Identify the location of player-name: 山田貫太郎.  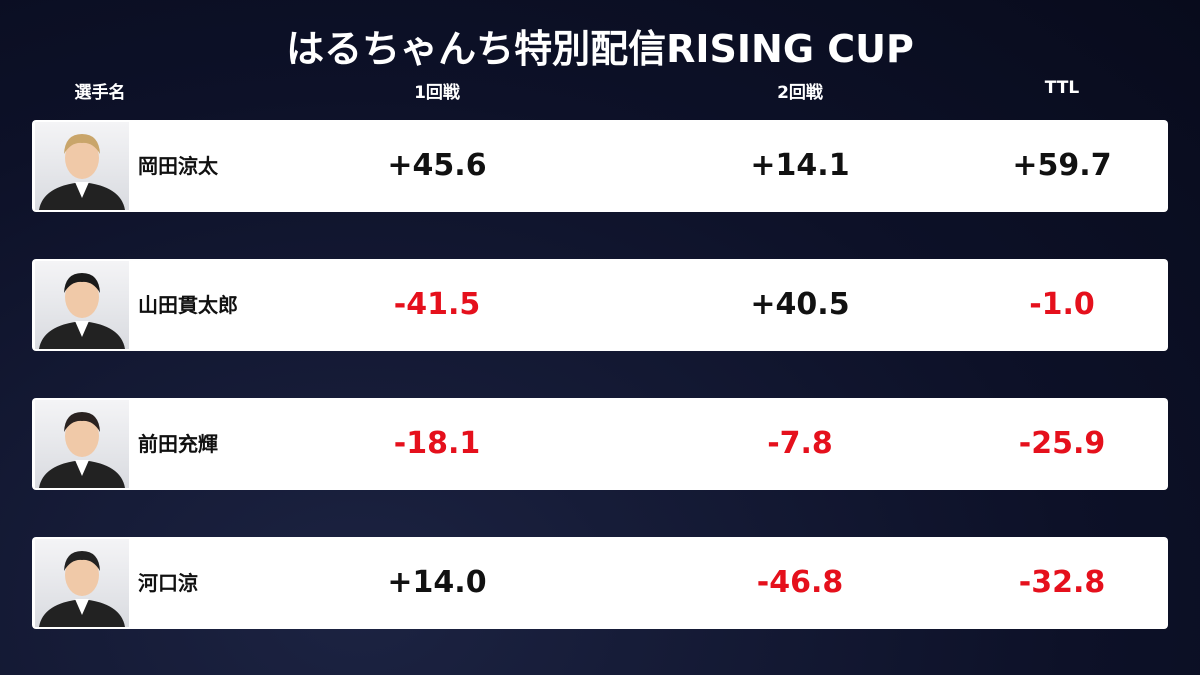
(188, 305).